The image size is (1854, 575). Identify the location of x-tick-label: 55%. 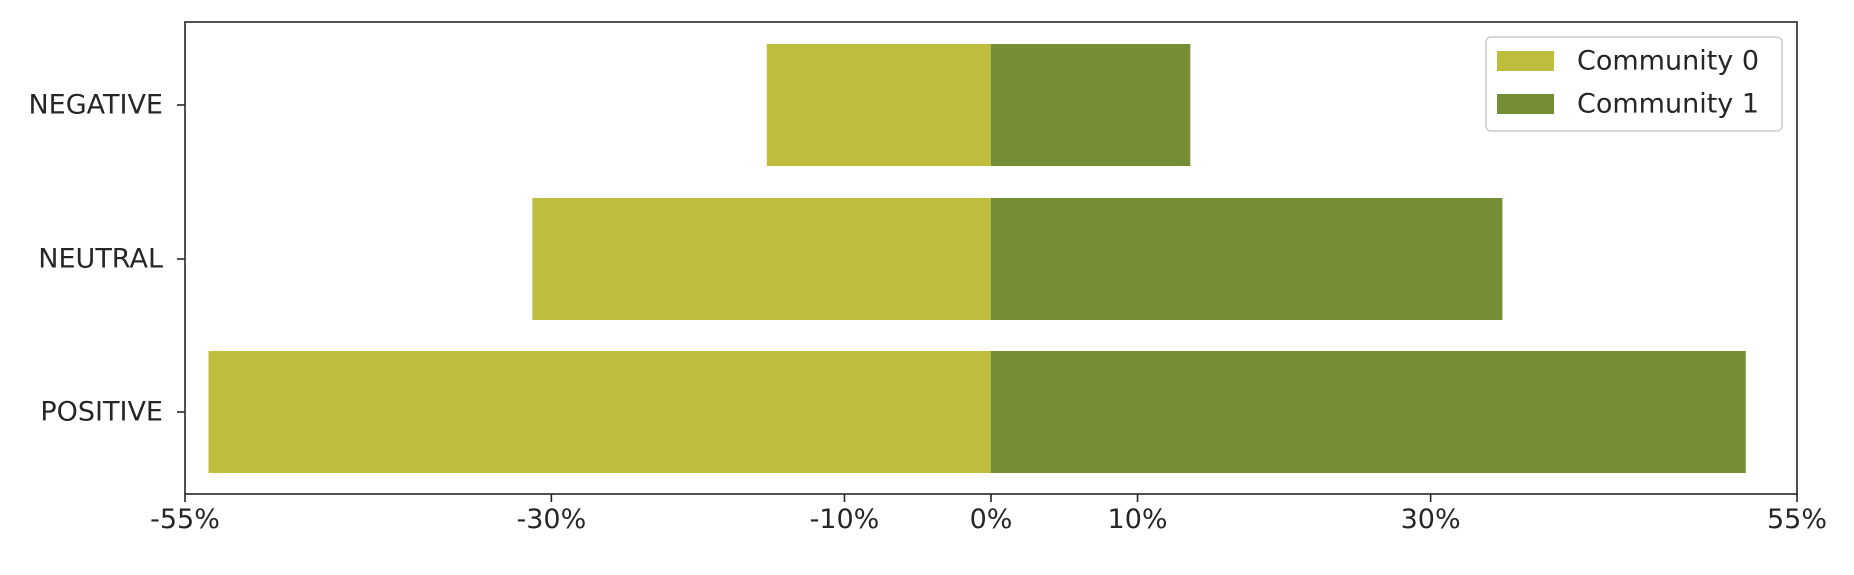
(1797, 519).